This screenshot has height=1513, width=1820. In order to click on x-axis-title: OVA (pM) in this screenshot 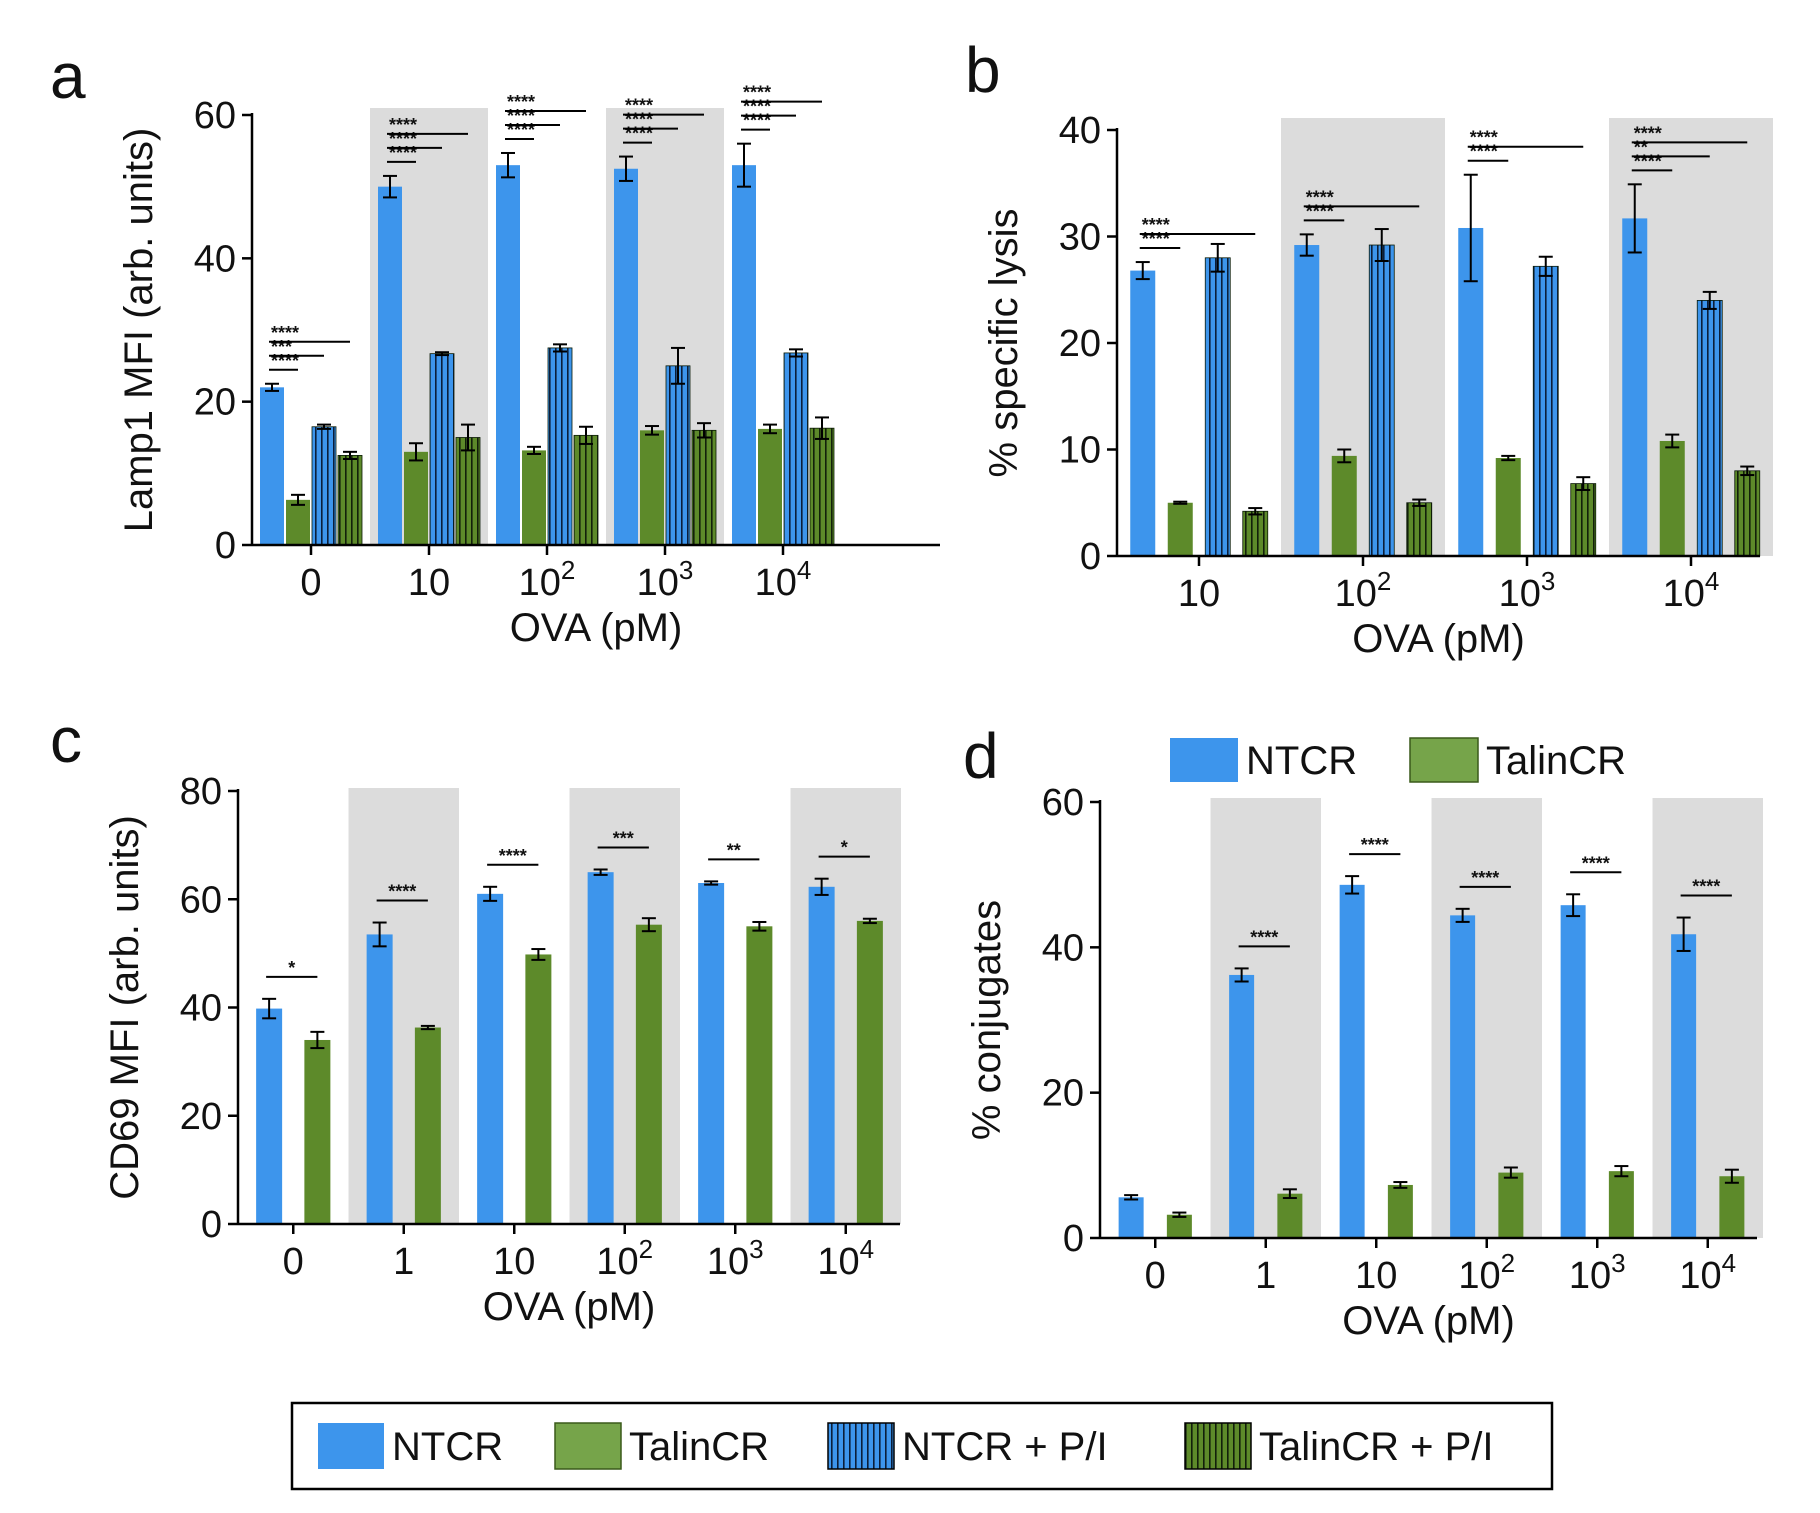, I will do `click(1428, 1321)`.